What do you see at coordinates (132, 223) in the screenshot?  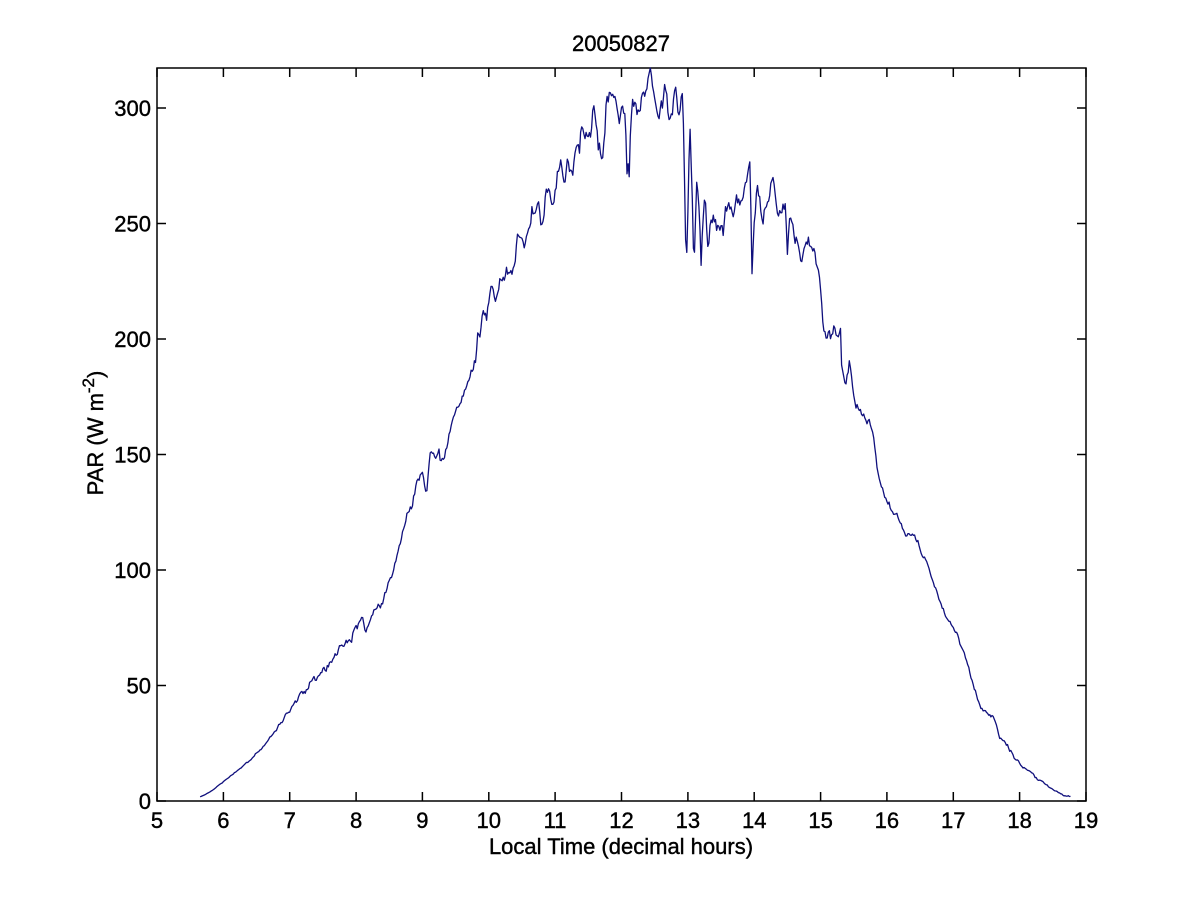 I see `svg-text: 250` at bounding box center [132, 223].